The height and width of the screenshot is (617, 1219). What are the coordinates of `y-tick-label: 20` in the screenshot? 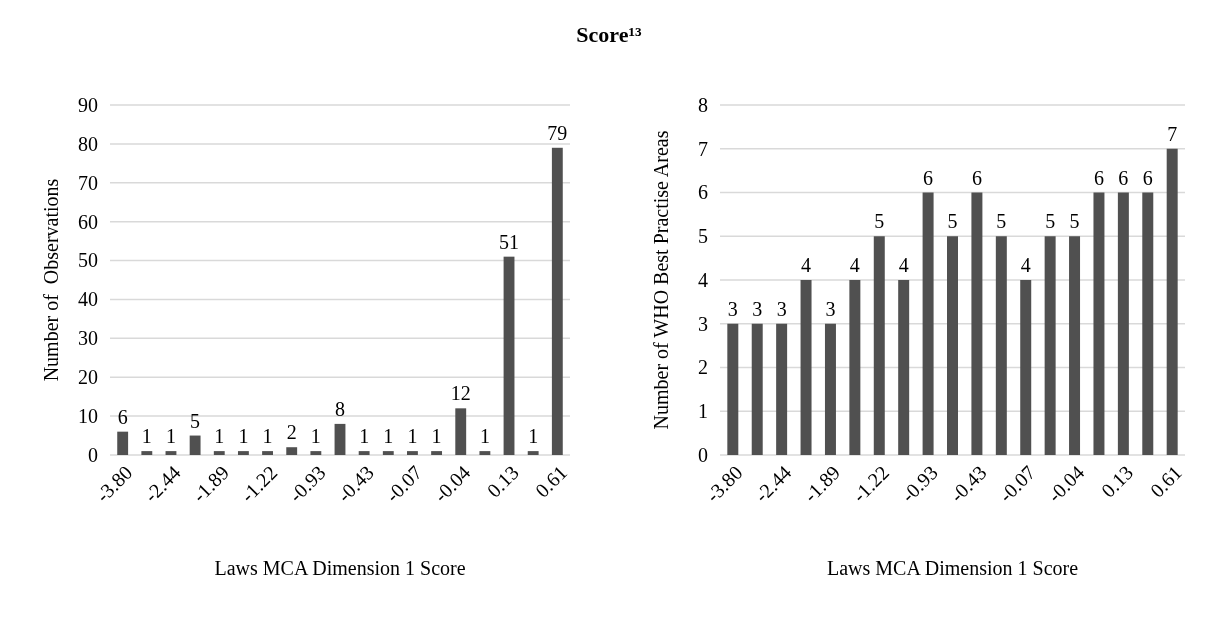 It's located at (88, 377).